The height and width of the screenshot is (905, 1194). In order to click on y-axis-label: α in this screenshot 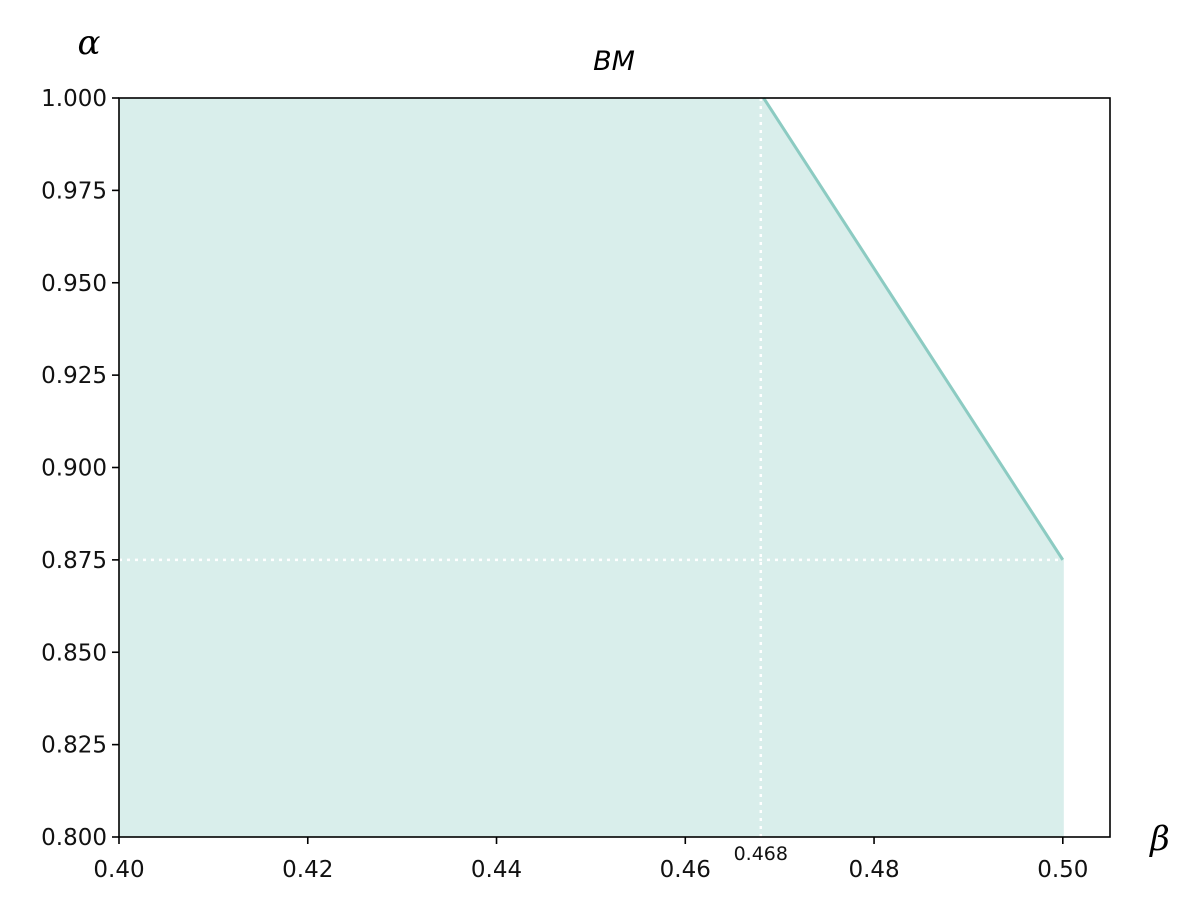, I will do `click(89, 43)`.